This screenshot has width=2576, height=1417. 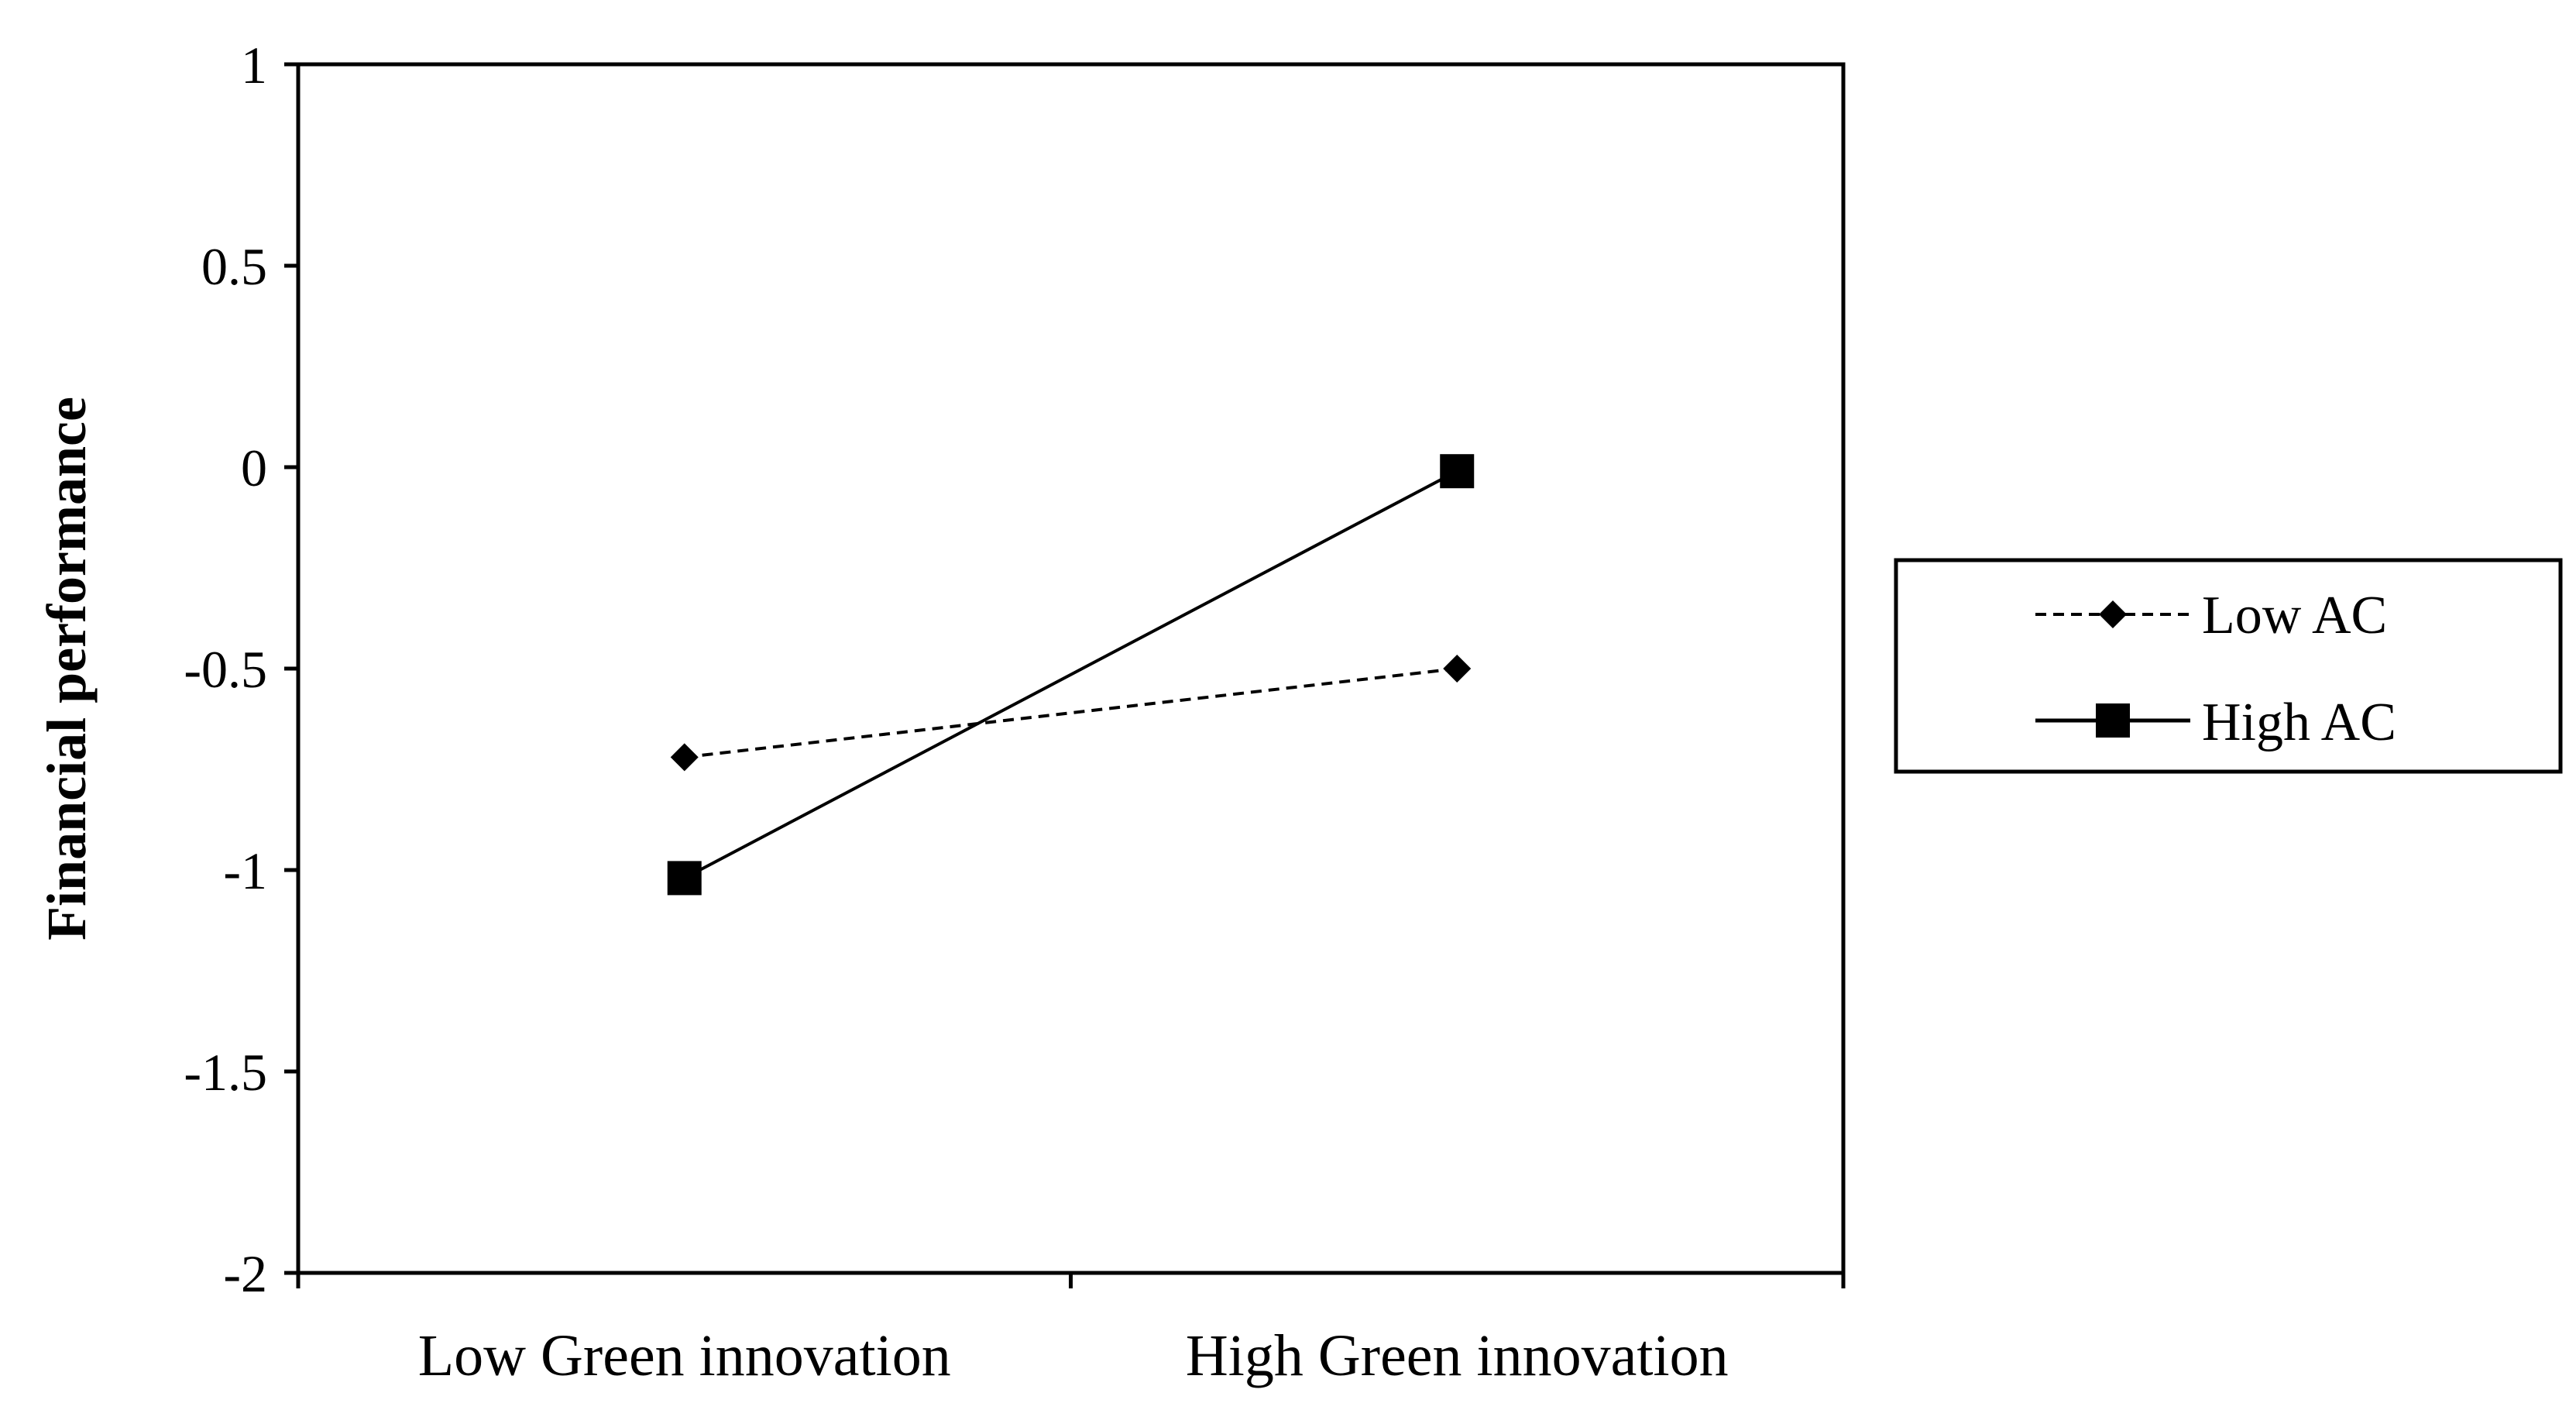 What do you see at coordinates (254, 65) in the screenshot?
I see `y-tick-label: 1` at bounding box center [254, 65].